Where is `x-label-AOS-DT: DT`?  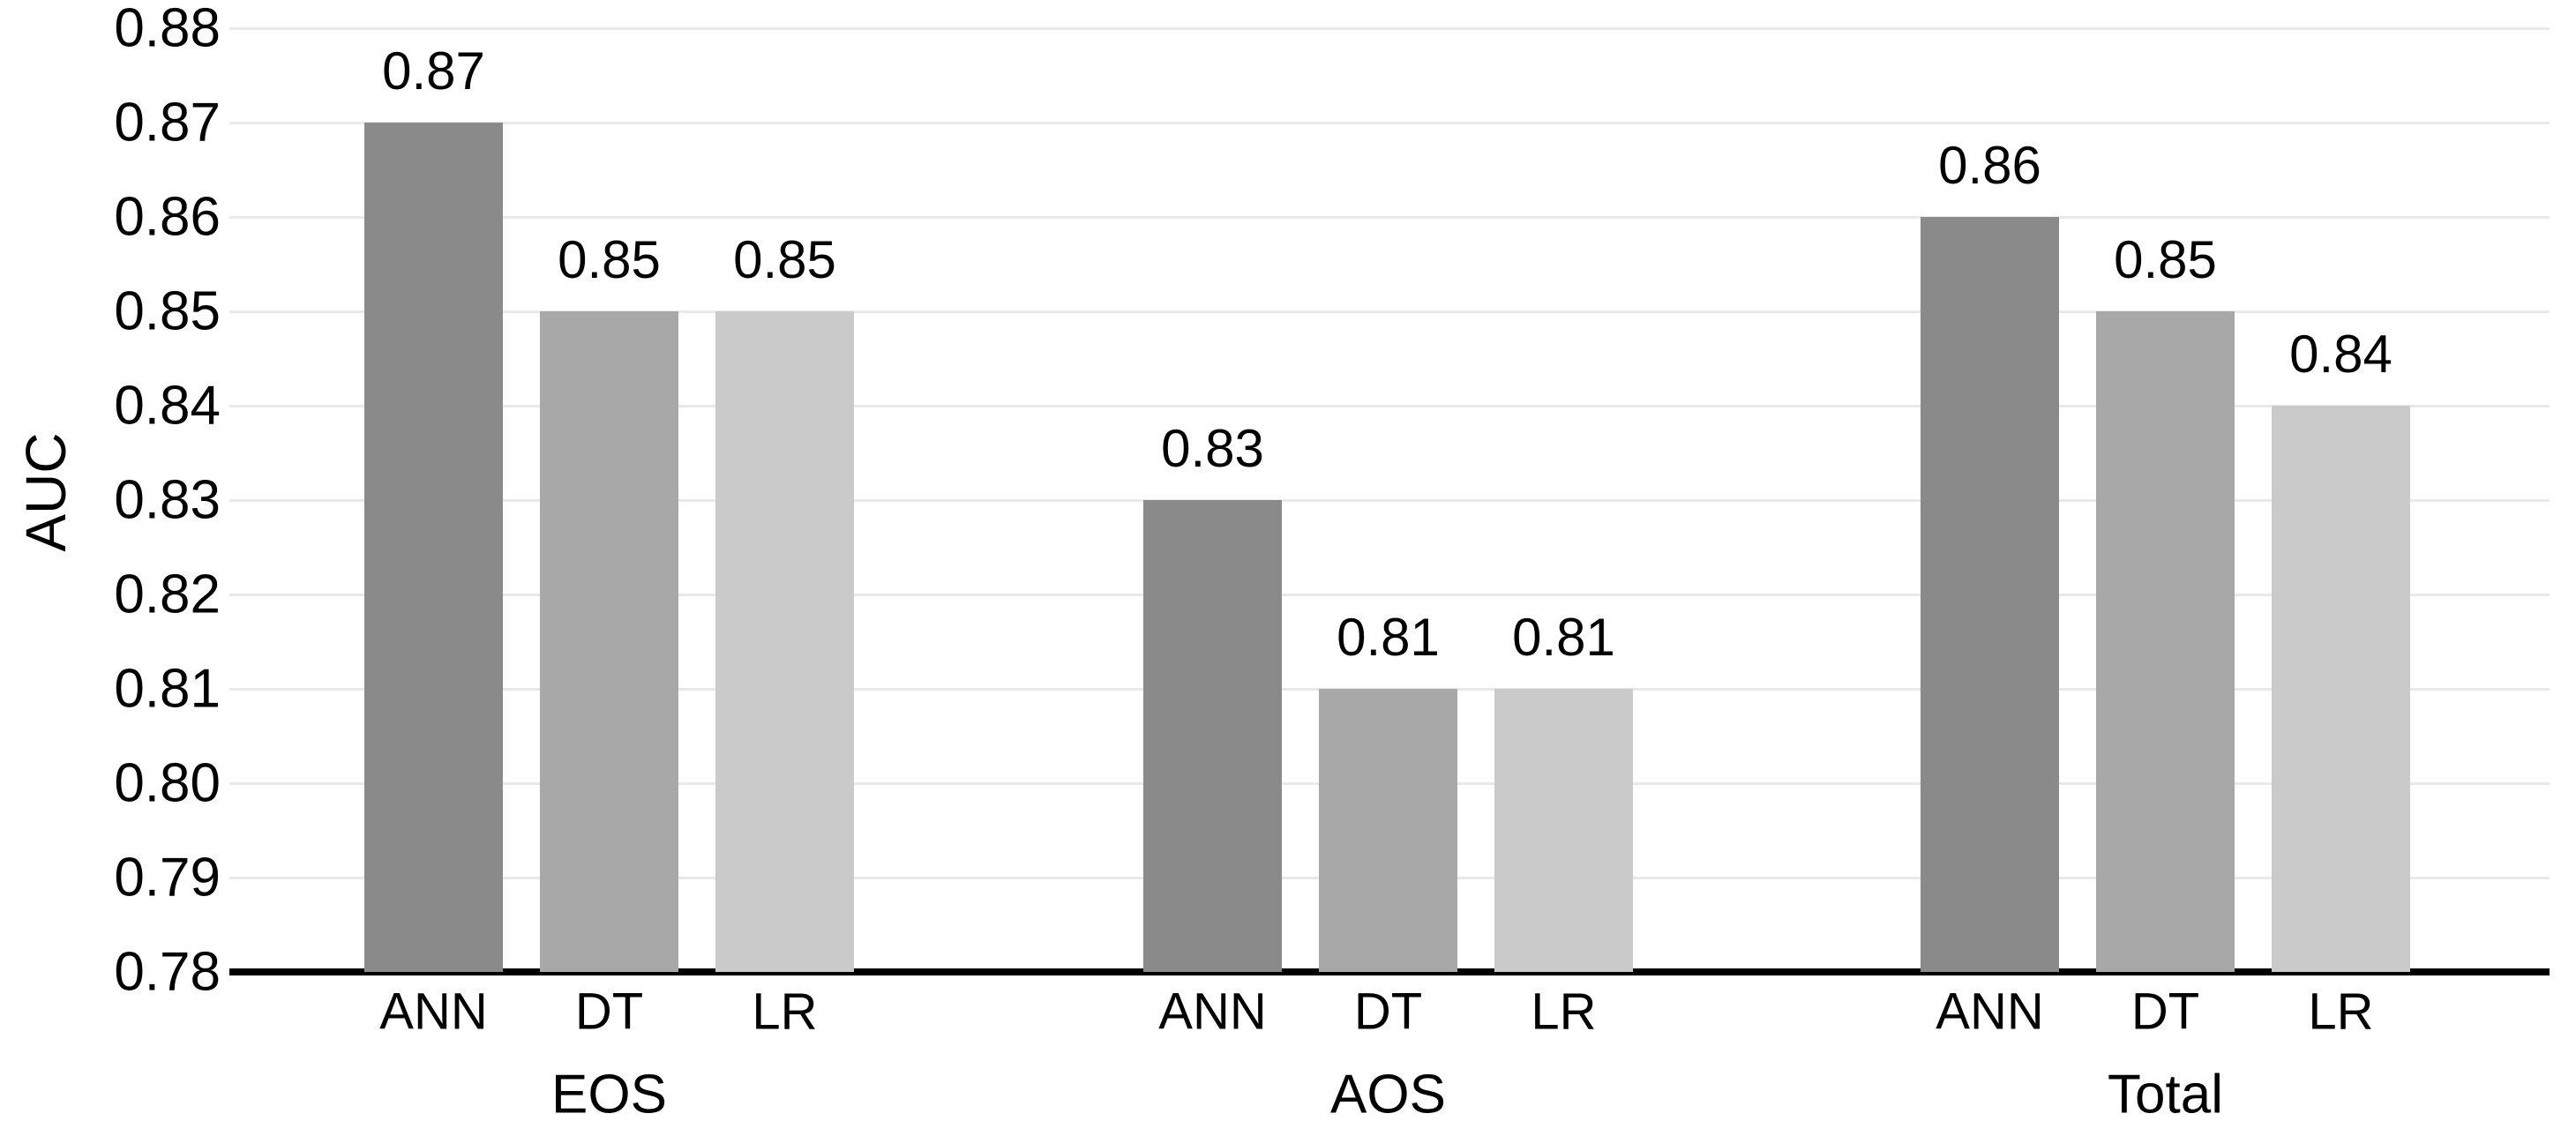
x-label-AOS-DT: DT is located at coordinates (1388, 1012).